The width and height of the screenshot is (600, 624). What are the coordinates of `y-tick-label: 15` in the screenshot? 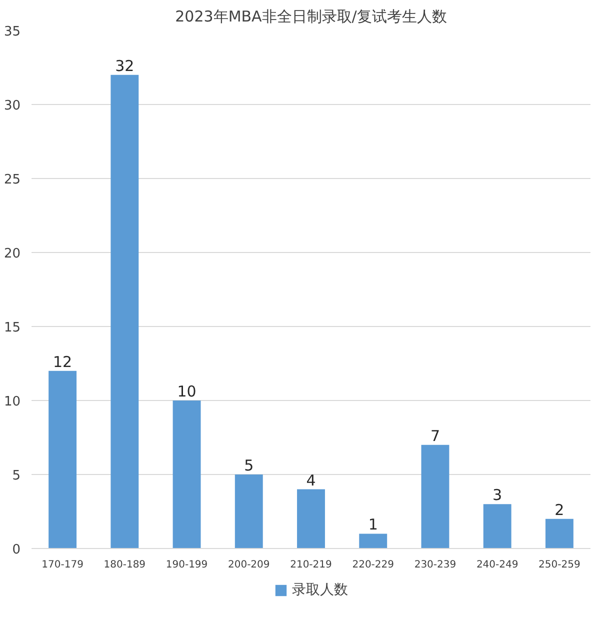 It's located at (12, 328).